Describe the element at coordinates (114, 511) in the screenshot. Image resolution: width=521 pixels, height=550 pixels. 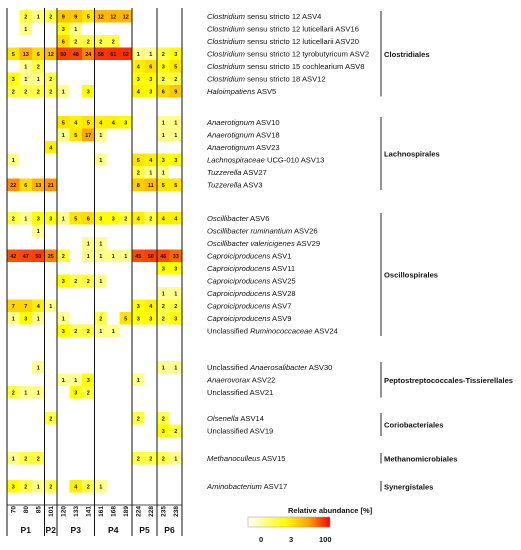
I see `sample-label: 168` at that location.